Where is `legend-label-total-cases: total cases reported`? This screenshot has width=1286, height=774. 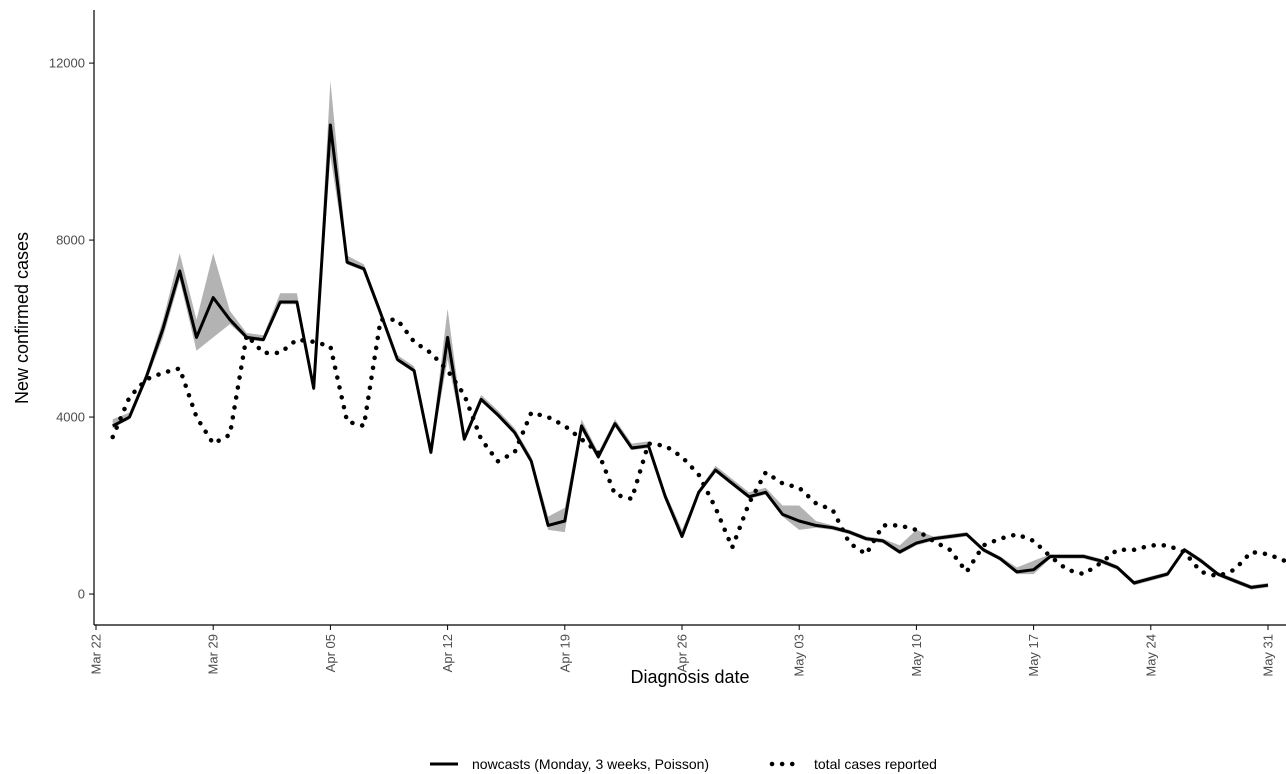 legend-label-total-cases: total cases reported is located at coordinates (875, 764).